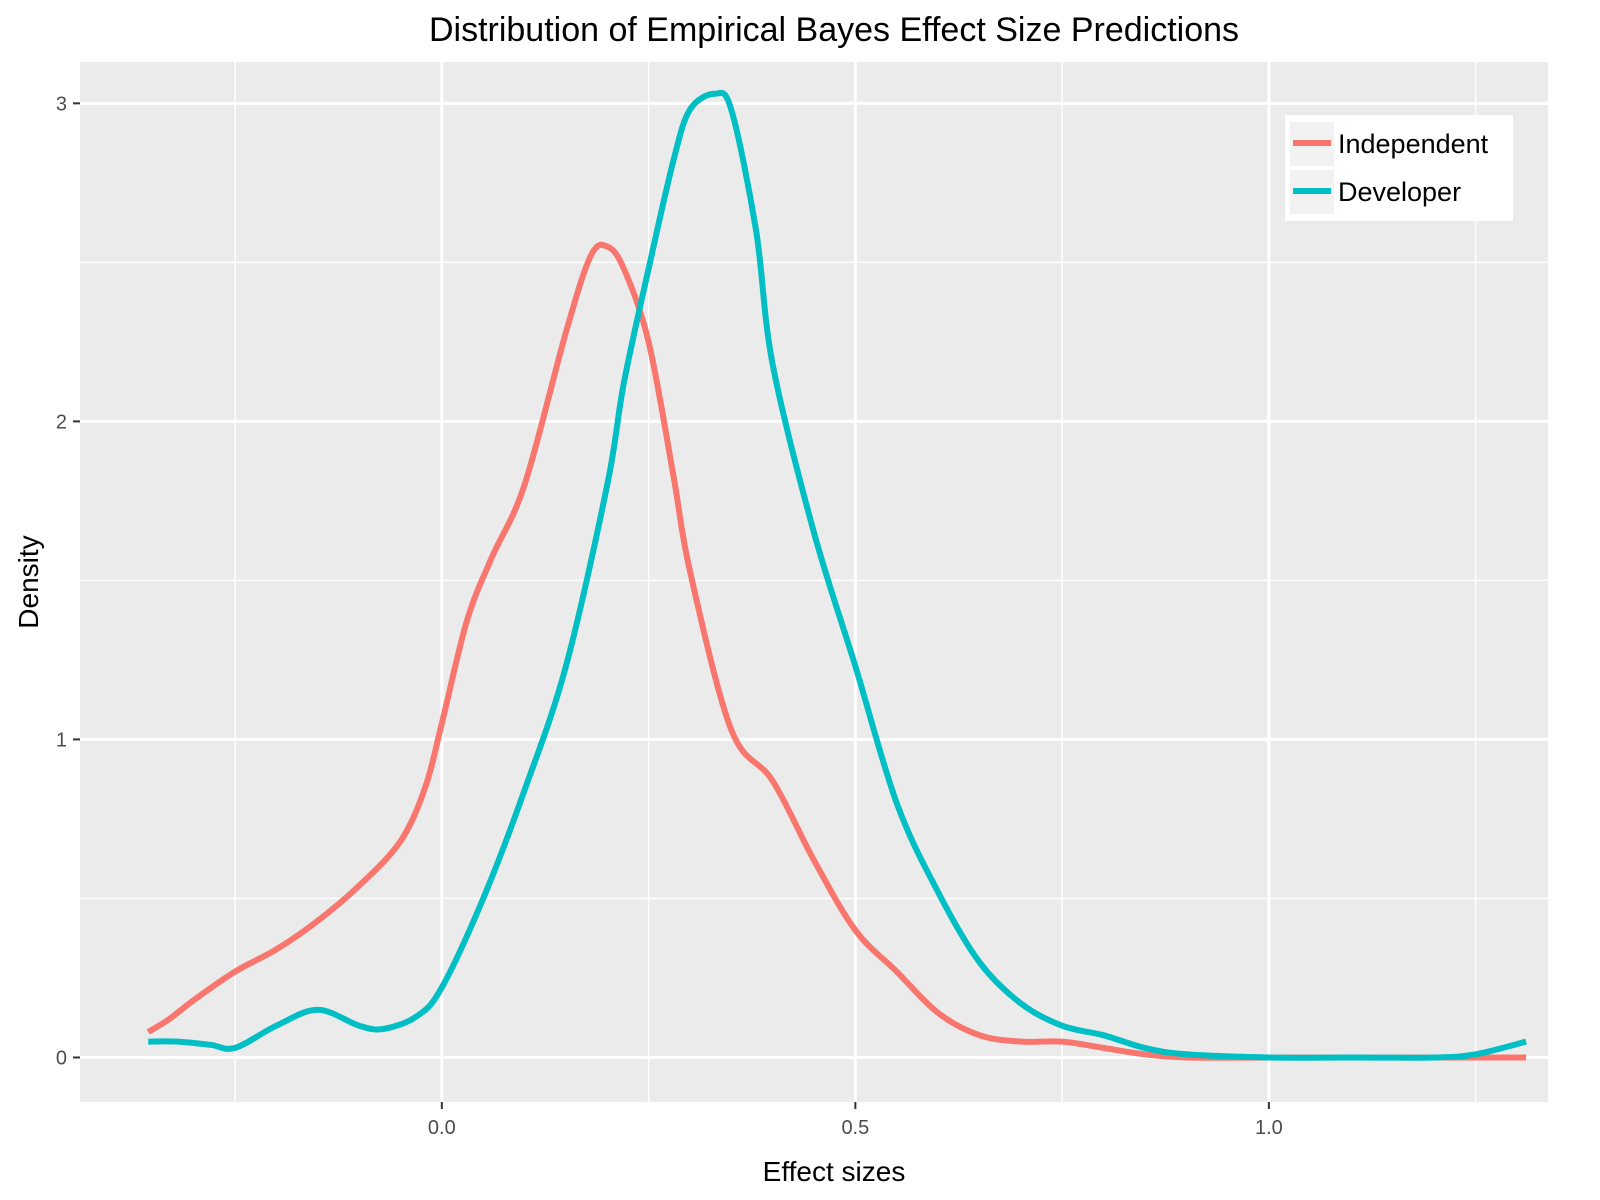 The width and height of the screenshot is (1600, 1200). Describe the element at coordinates (61, 104) in the screenshot. I see `y-tick-label: 3` at that location.